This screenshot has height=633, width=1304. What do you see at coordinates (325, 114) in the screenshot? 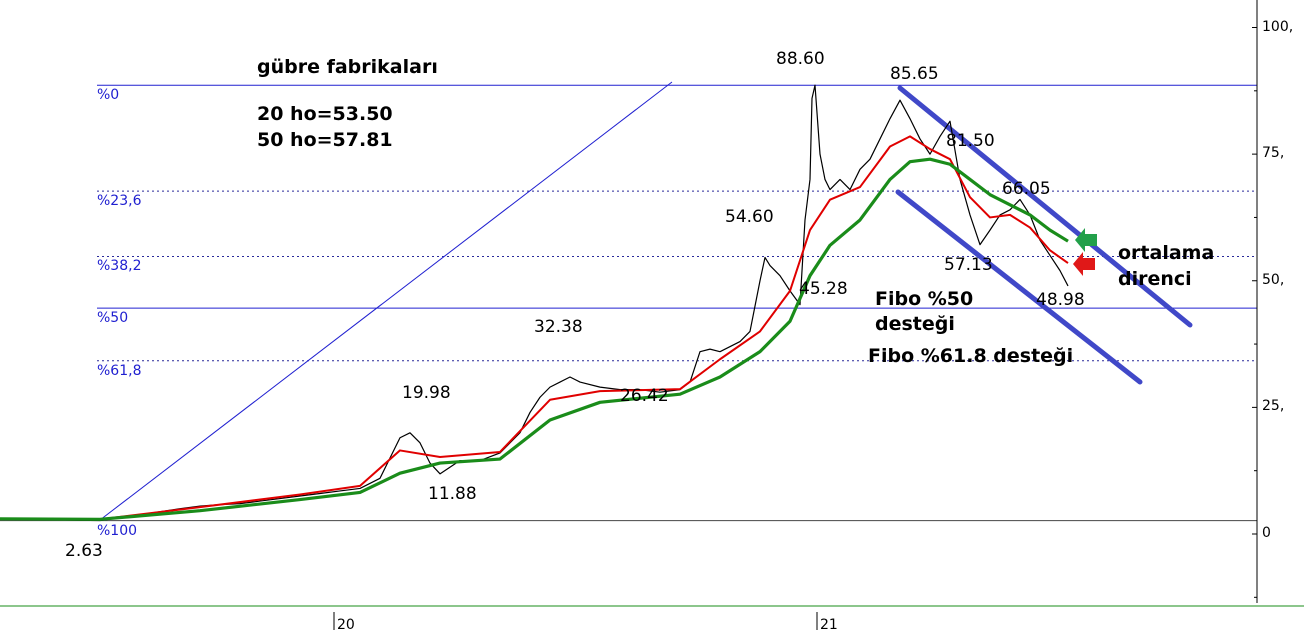
I see `chart-subtitle-line: 20 ho=53.50` at bounding box center [325, 114].